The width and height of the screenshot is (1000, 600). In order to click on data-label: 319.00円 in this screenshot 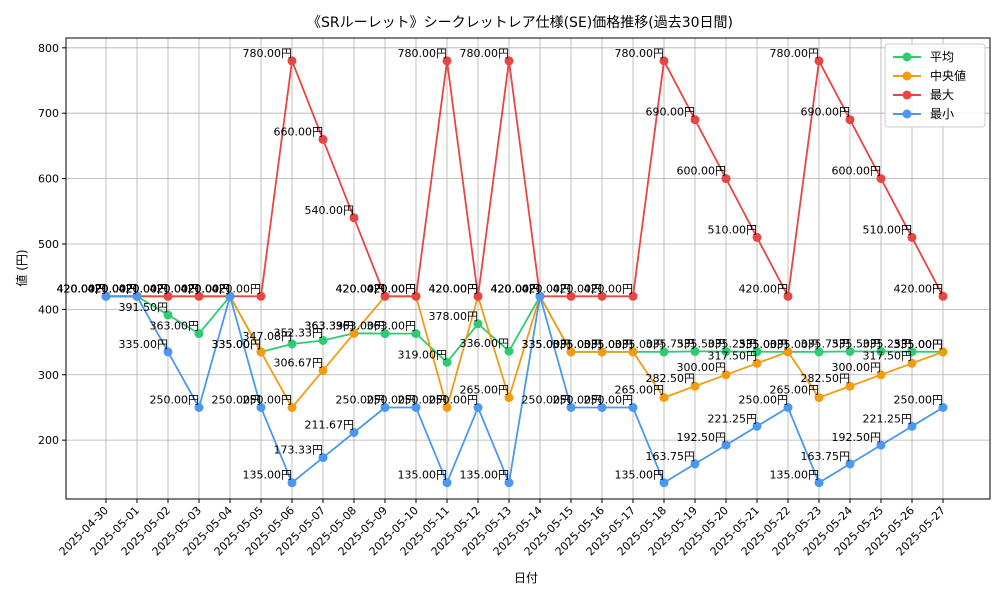, I will do `click(423, 354)`.